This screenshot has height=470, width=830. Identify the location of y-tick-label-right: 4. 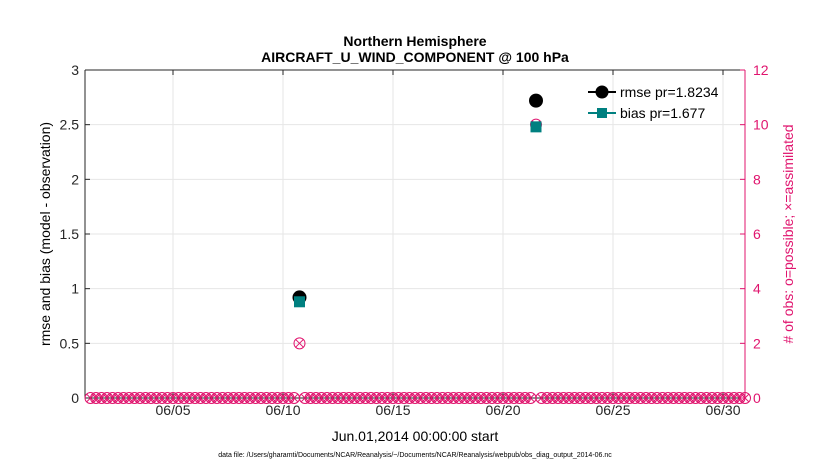
(757, 289).